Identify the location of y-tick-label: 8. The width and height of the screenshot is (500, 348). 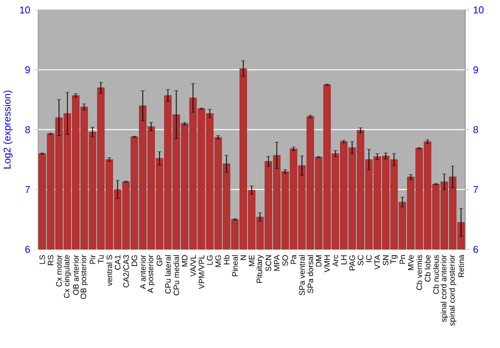
(27, 130).